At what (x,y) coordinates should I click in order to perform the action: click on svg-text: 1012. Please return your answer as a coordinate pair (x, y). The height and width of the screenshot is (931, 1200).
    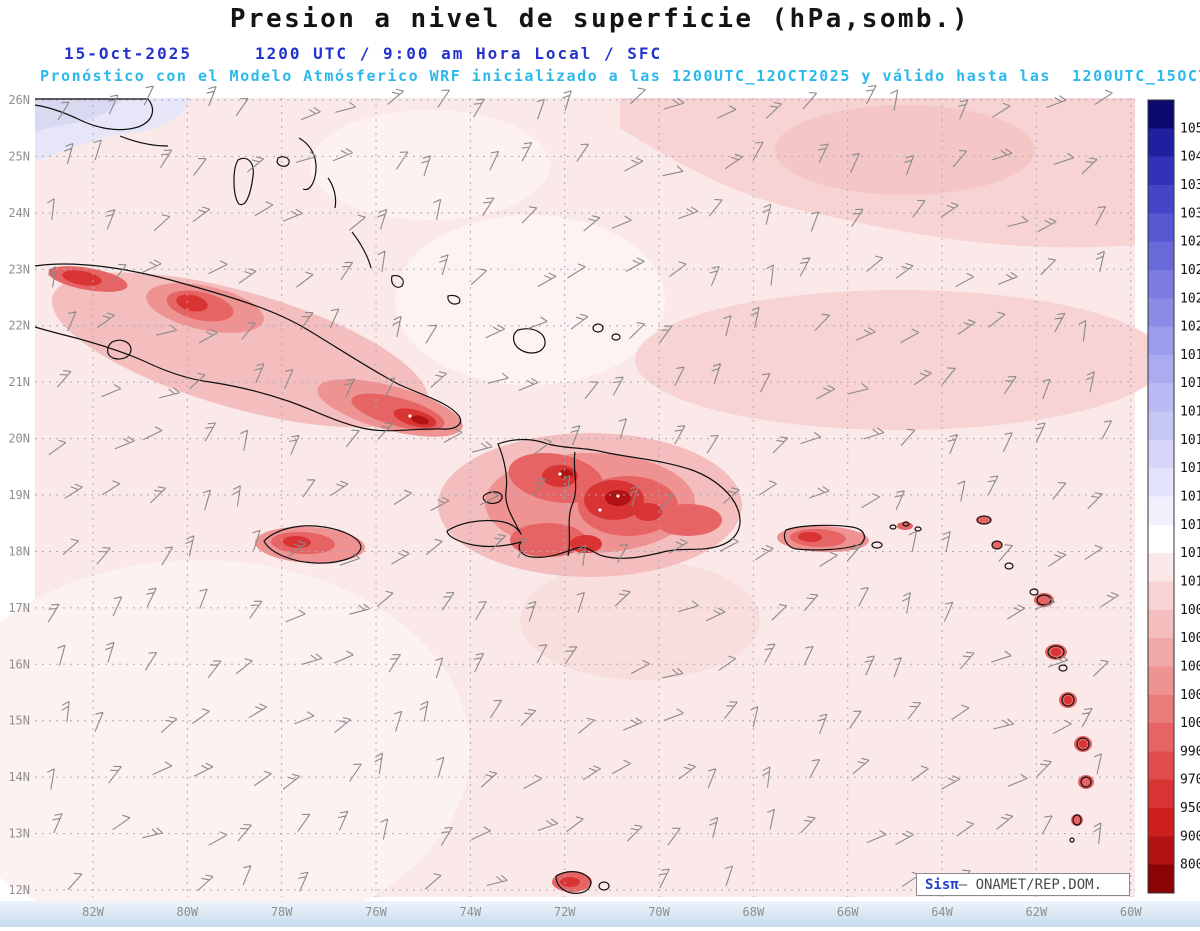
    Looking at the image, I should click on (1190, 553).